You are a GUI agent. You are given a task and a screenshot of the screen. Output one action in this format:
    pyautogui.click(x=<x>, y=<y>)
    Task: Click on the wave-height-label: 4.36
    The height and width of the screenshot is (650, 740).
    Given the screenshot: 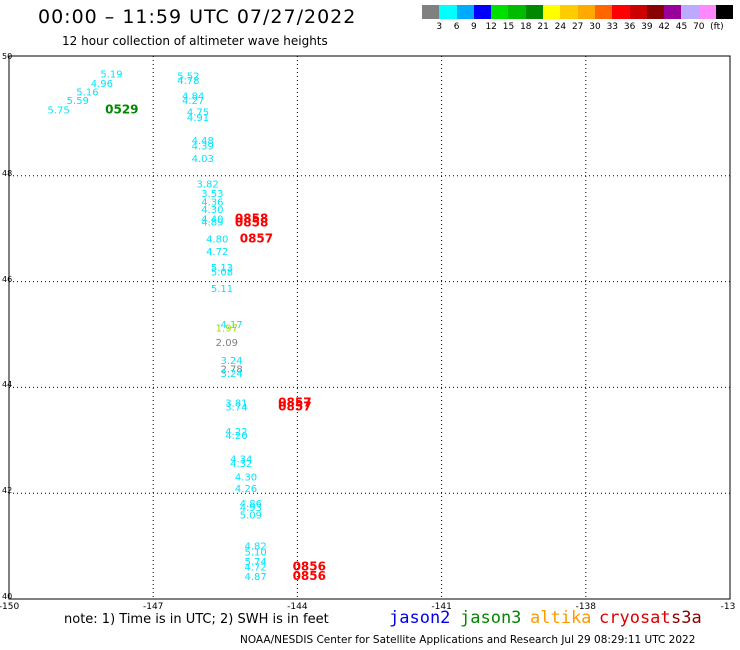 What is the action you would take?
    pyautogui.click(x=212, y=202)
    